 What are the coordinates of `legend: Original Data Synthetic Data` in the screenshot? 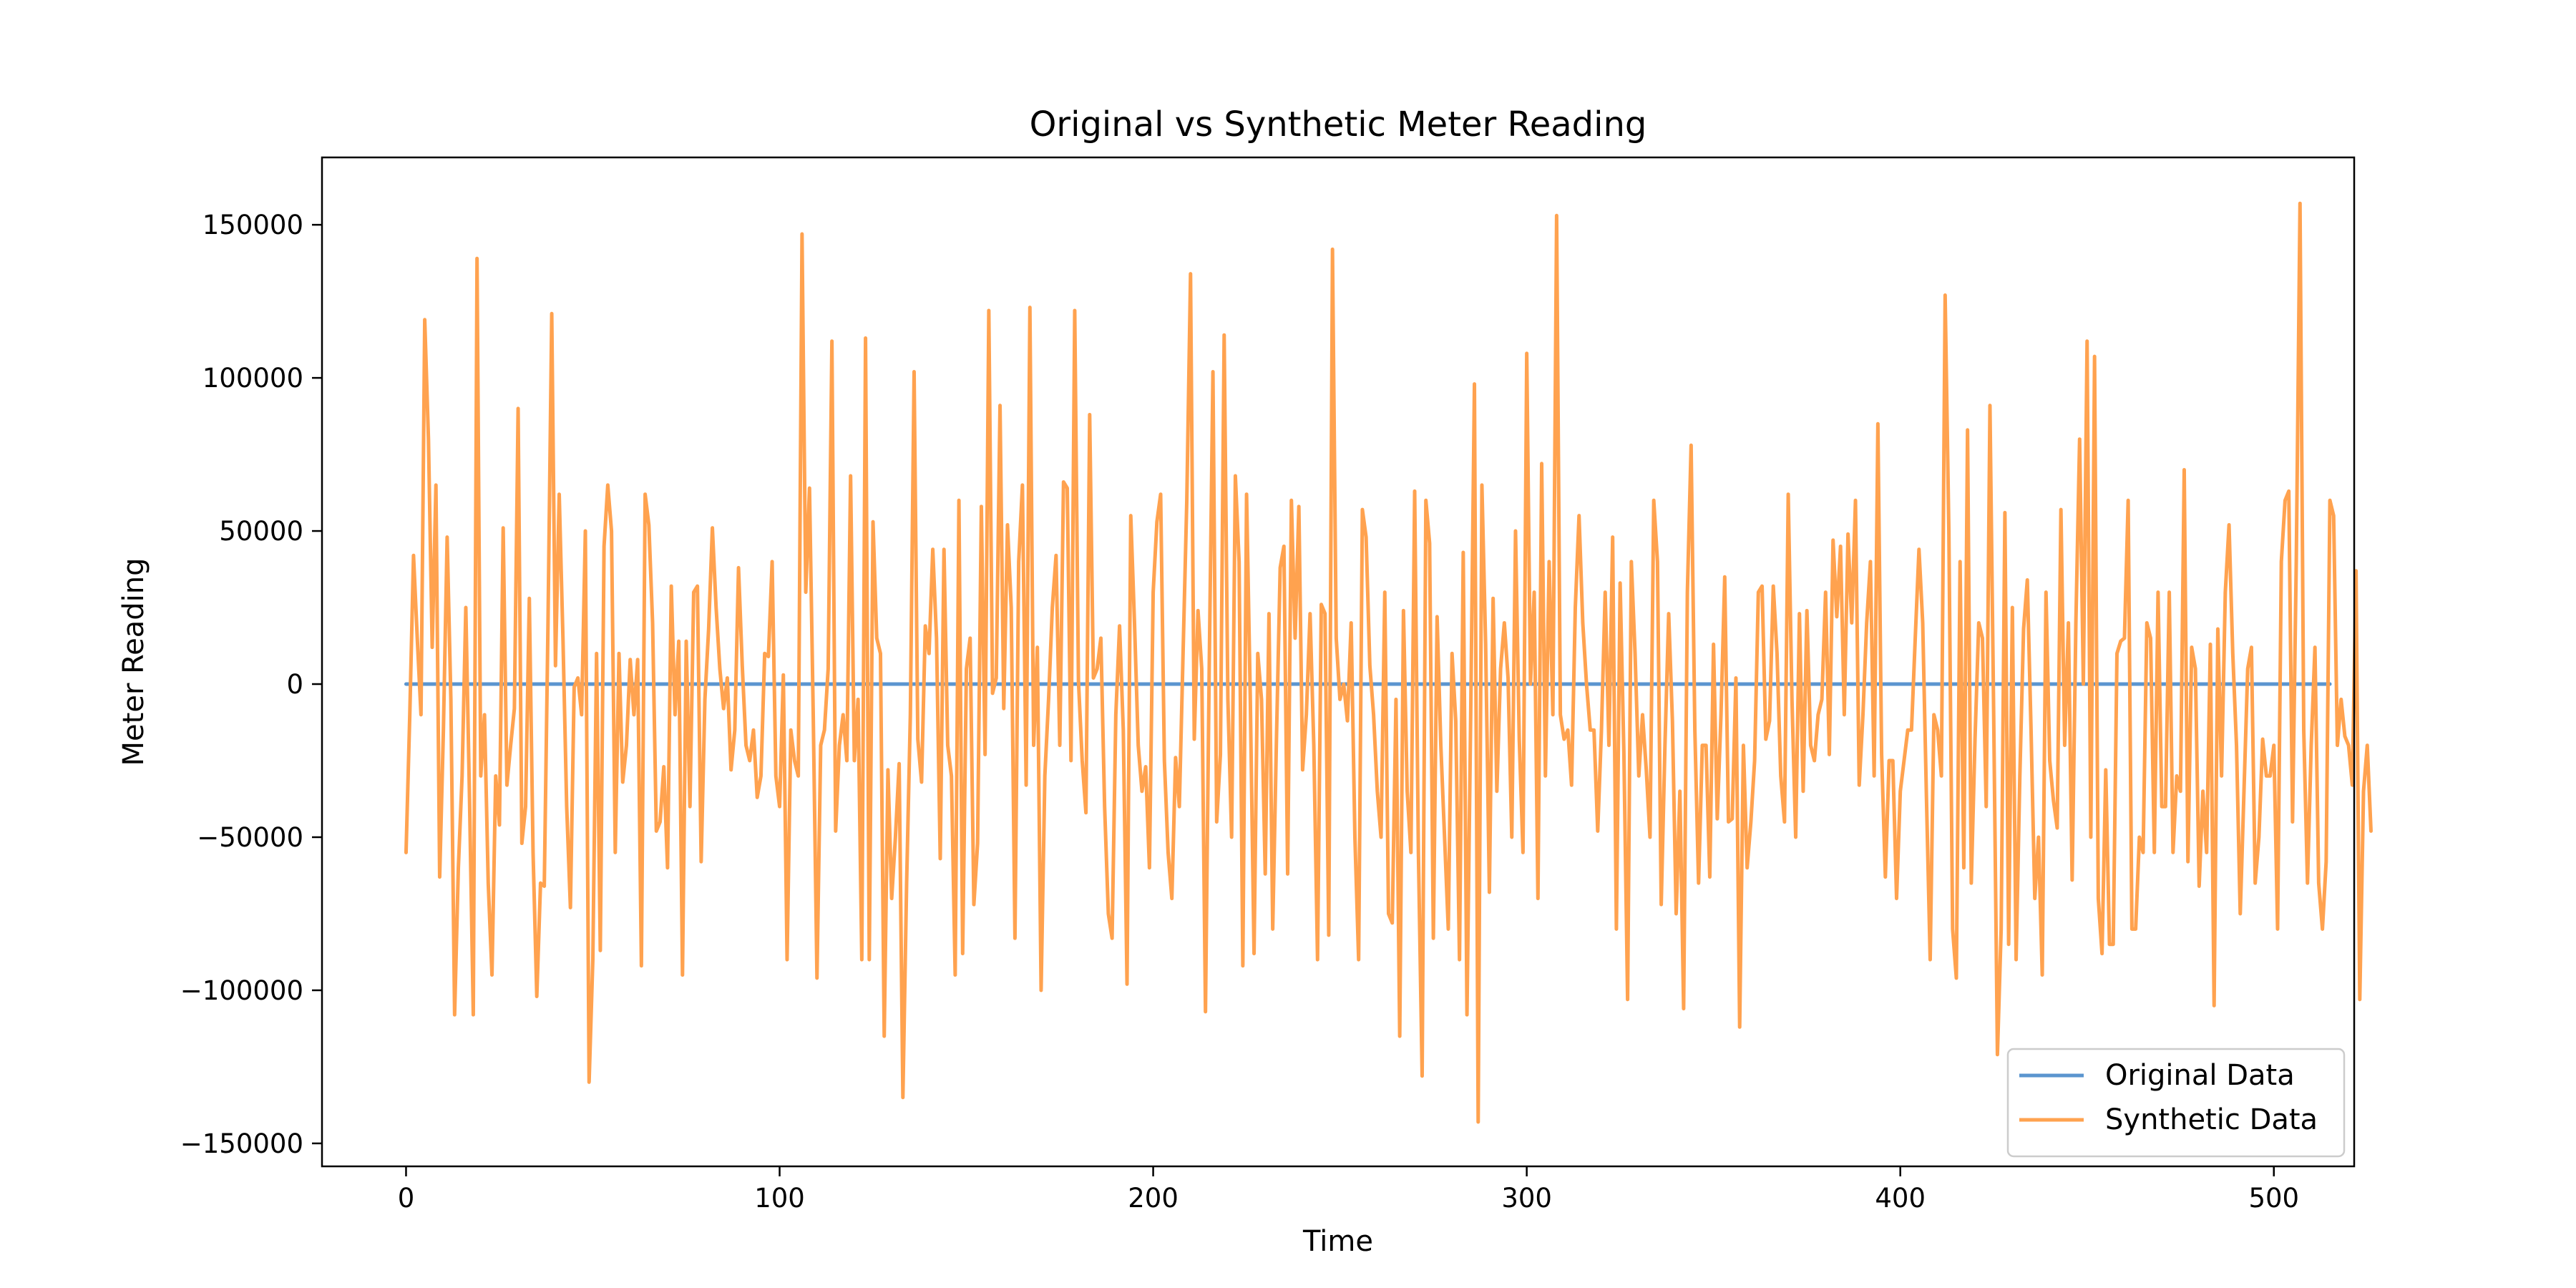 It's located at (2176, 1103).